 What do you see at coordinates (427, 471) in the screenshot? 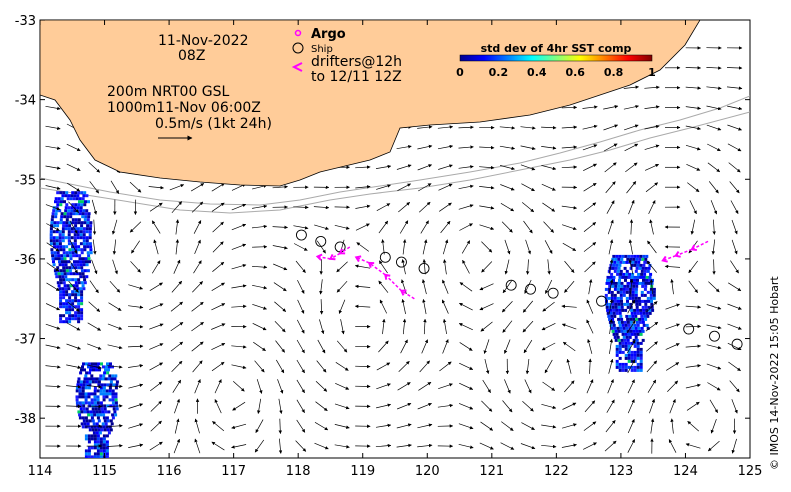
I see `x-tick-label: 120` at bounding box center [427, 471].